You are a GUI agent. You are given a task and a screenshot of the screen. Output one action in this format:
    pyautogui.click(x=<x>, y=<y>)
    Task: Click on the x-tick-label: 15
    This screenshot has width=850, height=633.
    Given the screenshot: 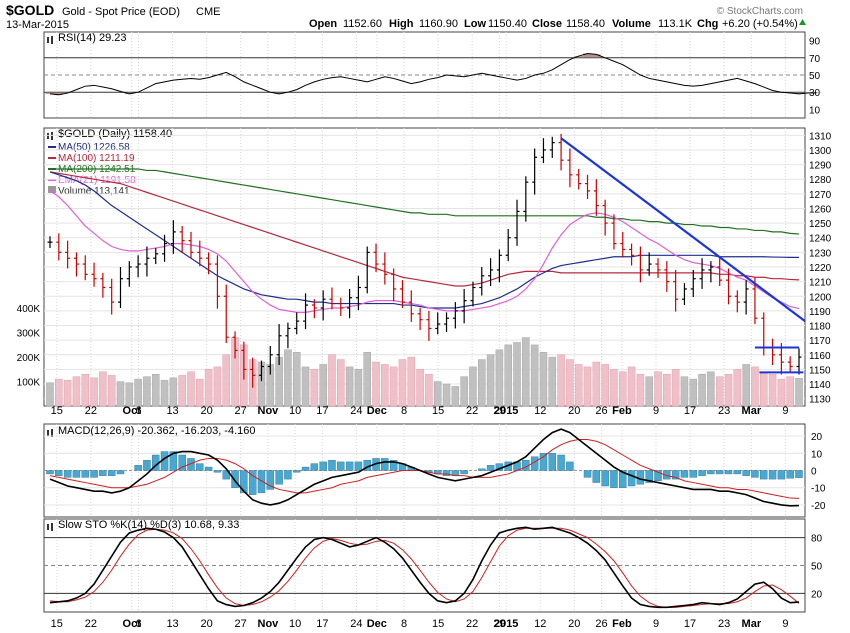 What is the action you would take?
    pyautogui.click(x=57, y=411)
    